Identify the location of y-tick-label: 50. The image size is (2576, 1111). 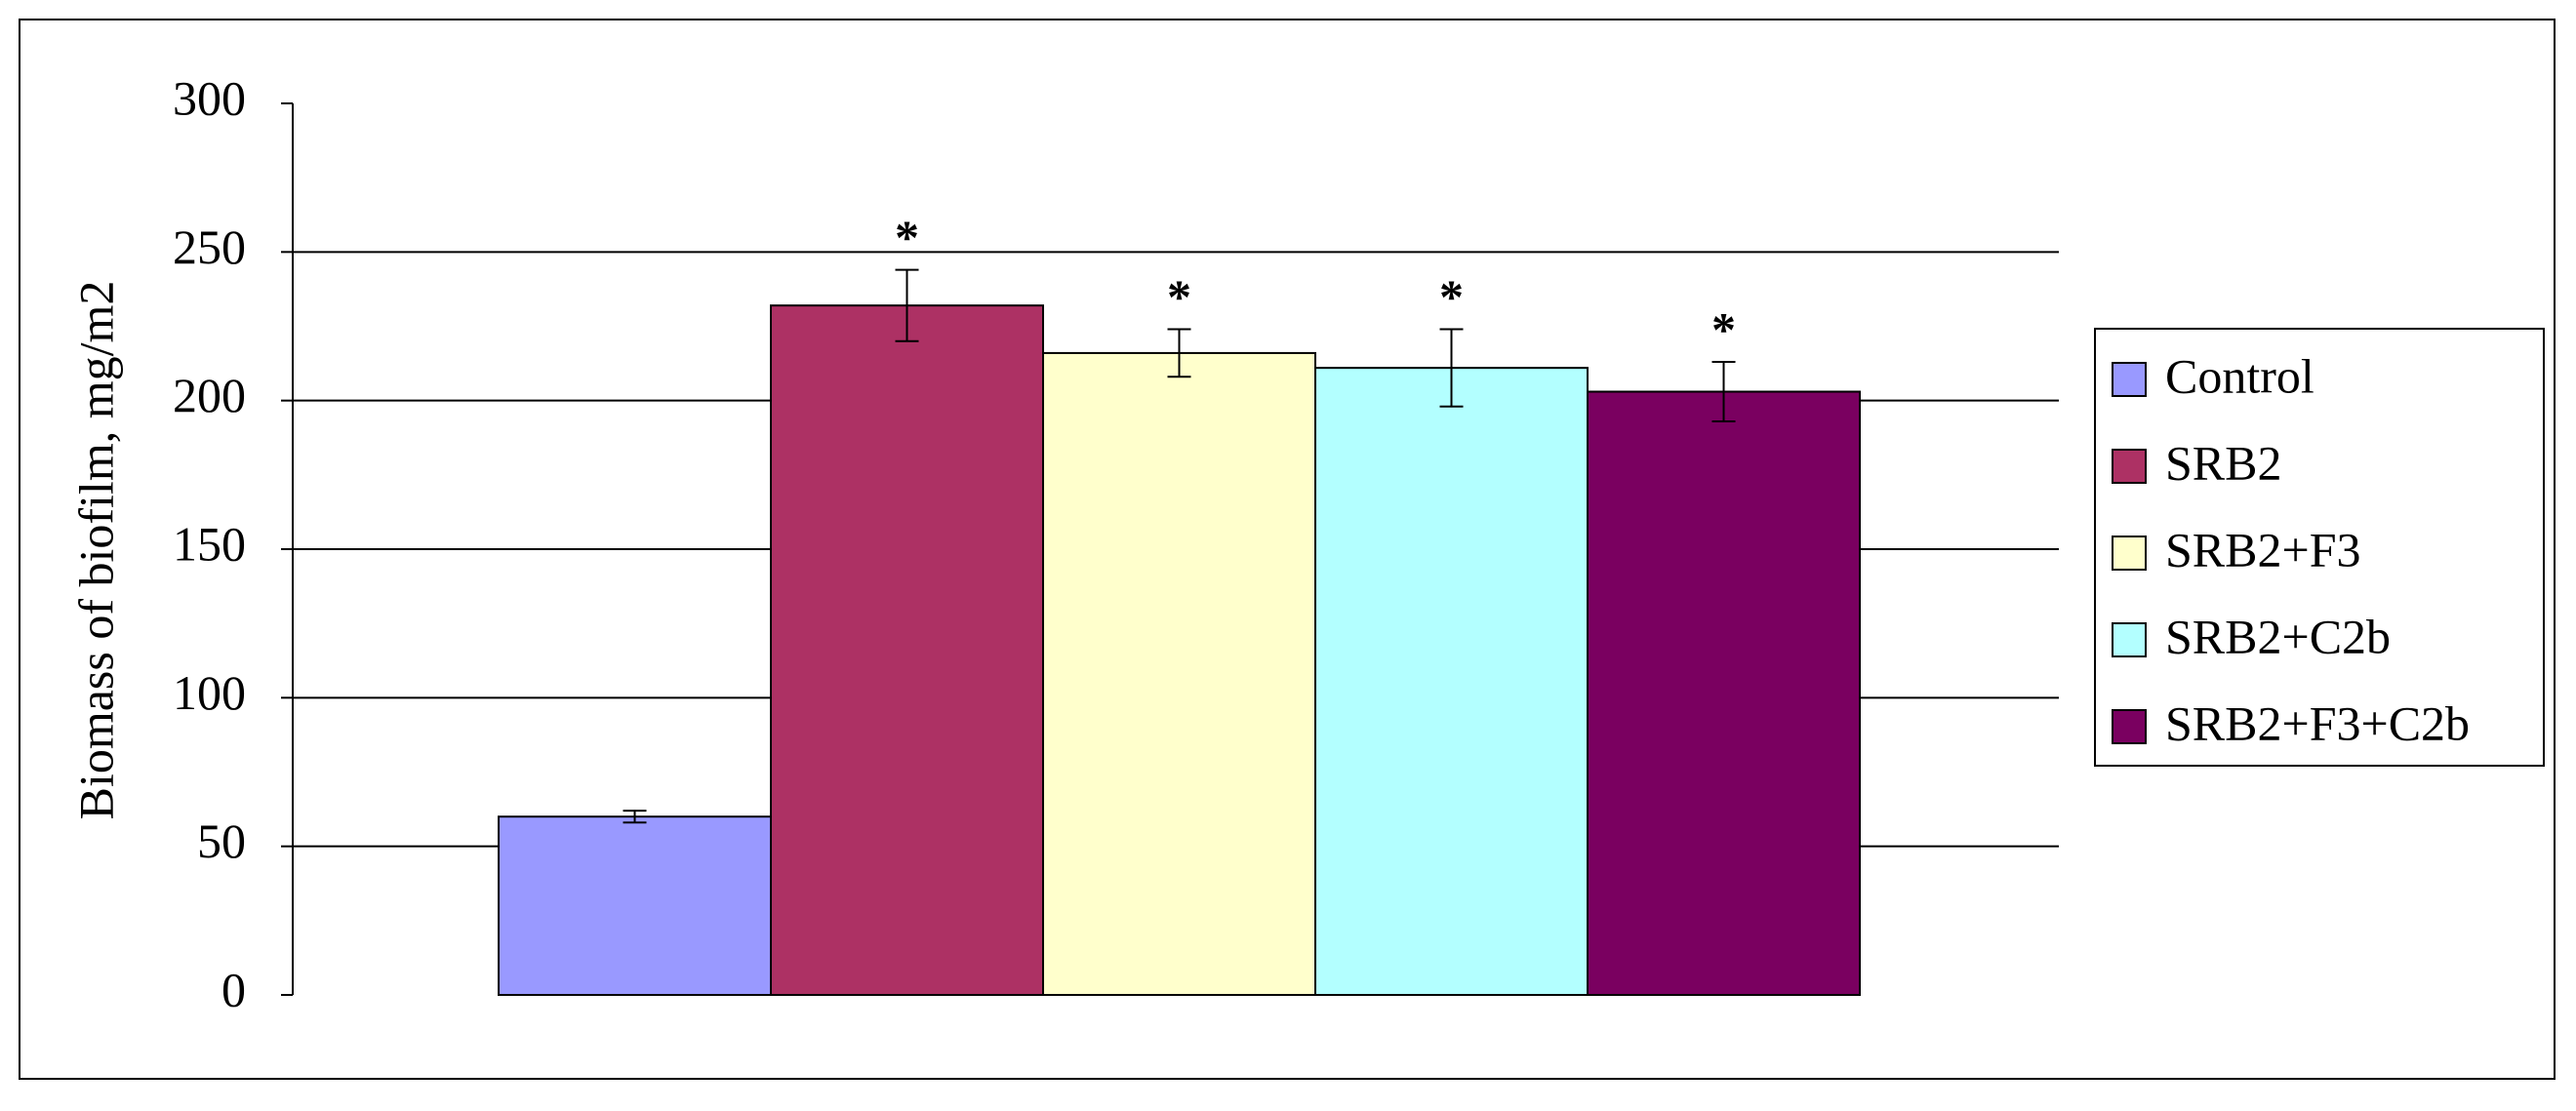
(221, 840).